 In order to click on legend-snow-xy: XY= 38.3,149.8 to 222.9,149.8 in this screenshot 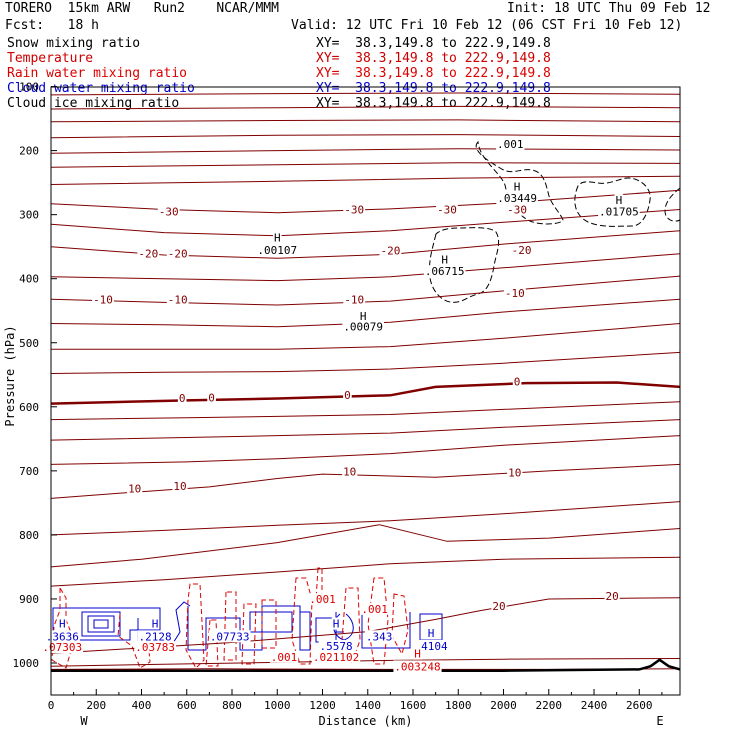, I will do `click(433, 43)`.